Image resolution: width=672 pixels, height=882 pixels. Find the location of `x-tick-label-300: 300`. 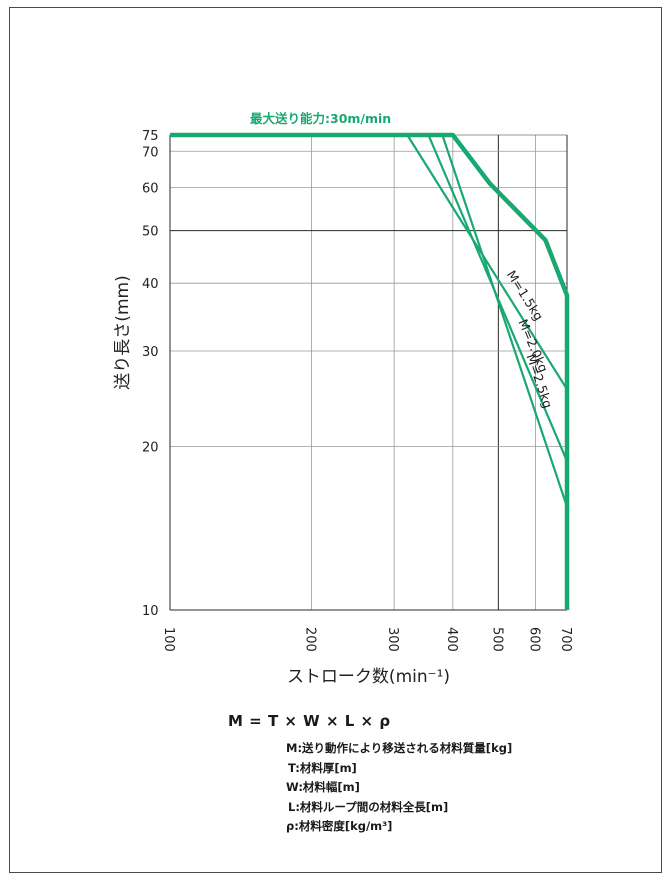

x-tick-label-300: 300 is located at coordinates (392, 639).